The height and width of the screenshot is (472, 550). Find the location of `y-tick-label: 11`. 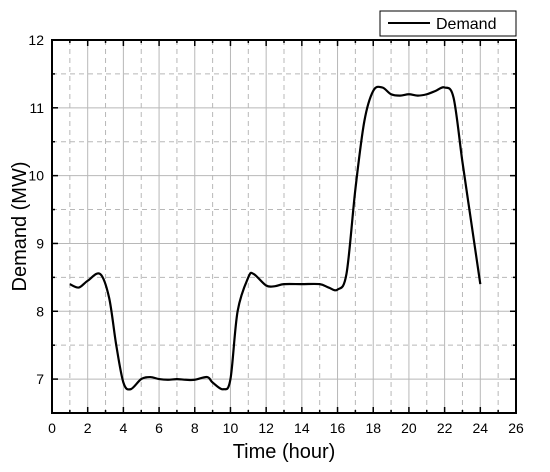

y-tick-label: 11 is located at coordinates (36, 108).